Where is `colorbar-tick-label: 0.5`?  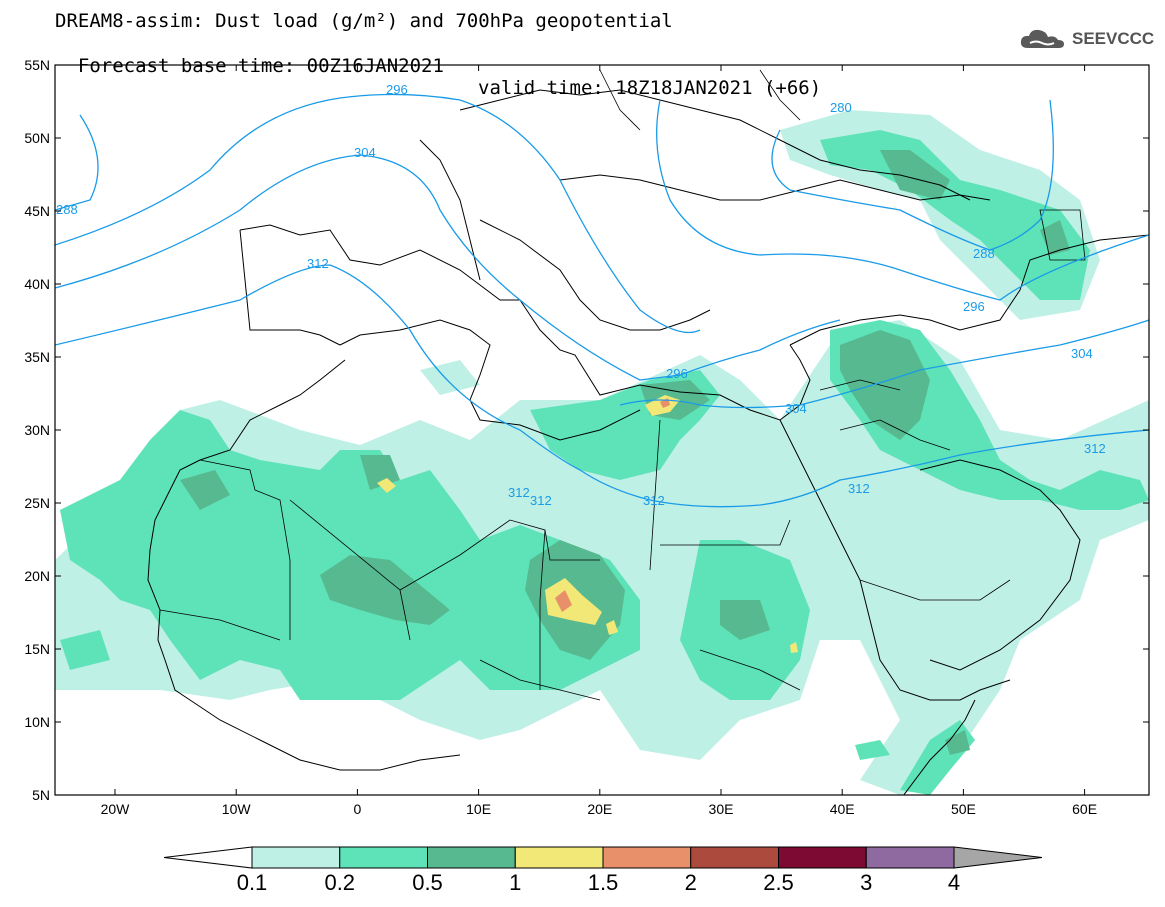 colorbar-tick-label: 0.5 is located at coordinates (427, 882).